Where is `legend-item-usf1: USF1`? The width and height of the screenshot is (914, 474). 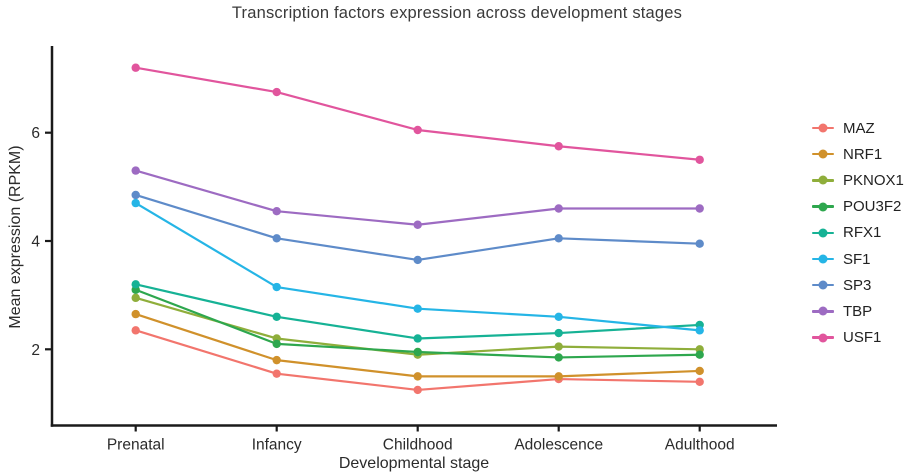 legend-item-usf1: USF1 is located at coordinates (858, 338).